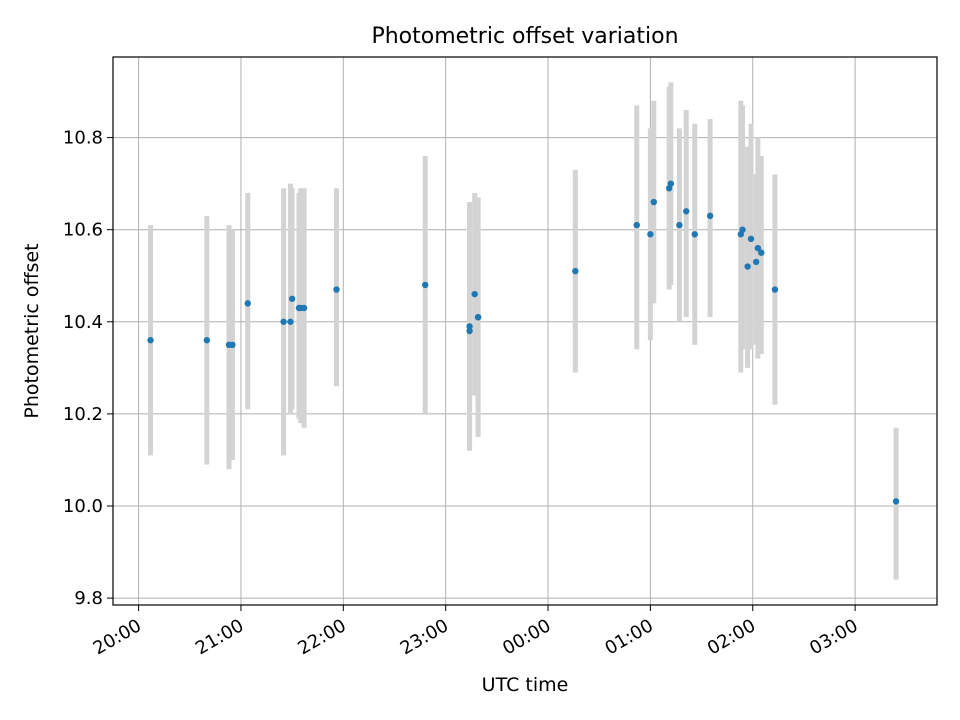  What do you see at coordinates (88, 368) in the screenshot?
I see `y-axis-ticks: 9.8 10.0 10.2 10.4 10.6 10.8` at bounding box center [88, 368].